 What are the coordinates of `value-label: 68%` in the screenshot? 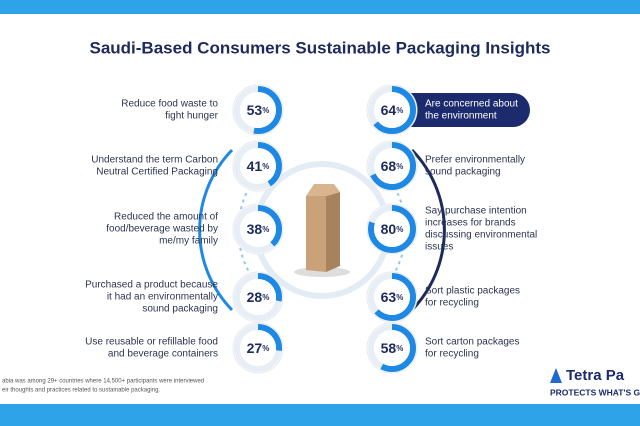 It's located at (392, 166).